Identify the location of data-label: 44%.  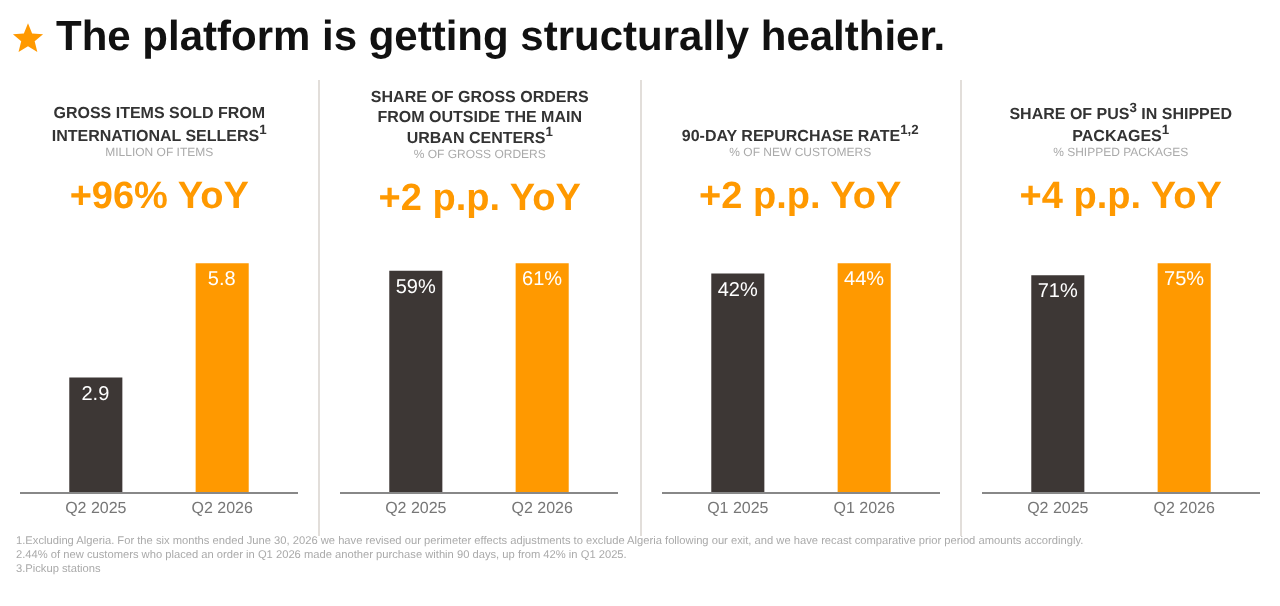
(863, 280).